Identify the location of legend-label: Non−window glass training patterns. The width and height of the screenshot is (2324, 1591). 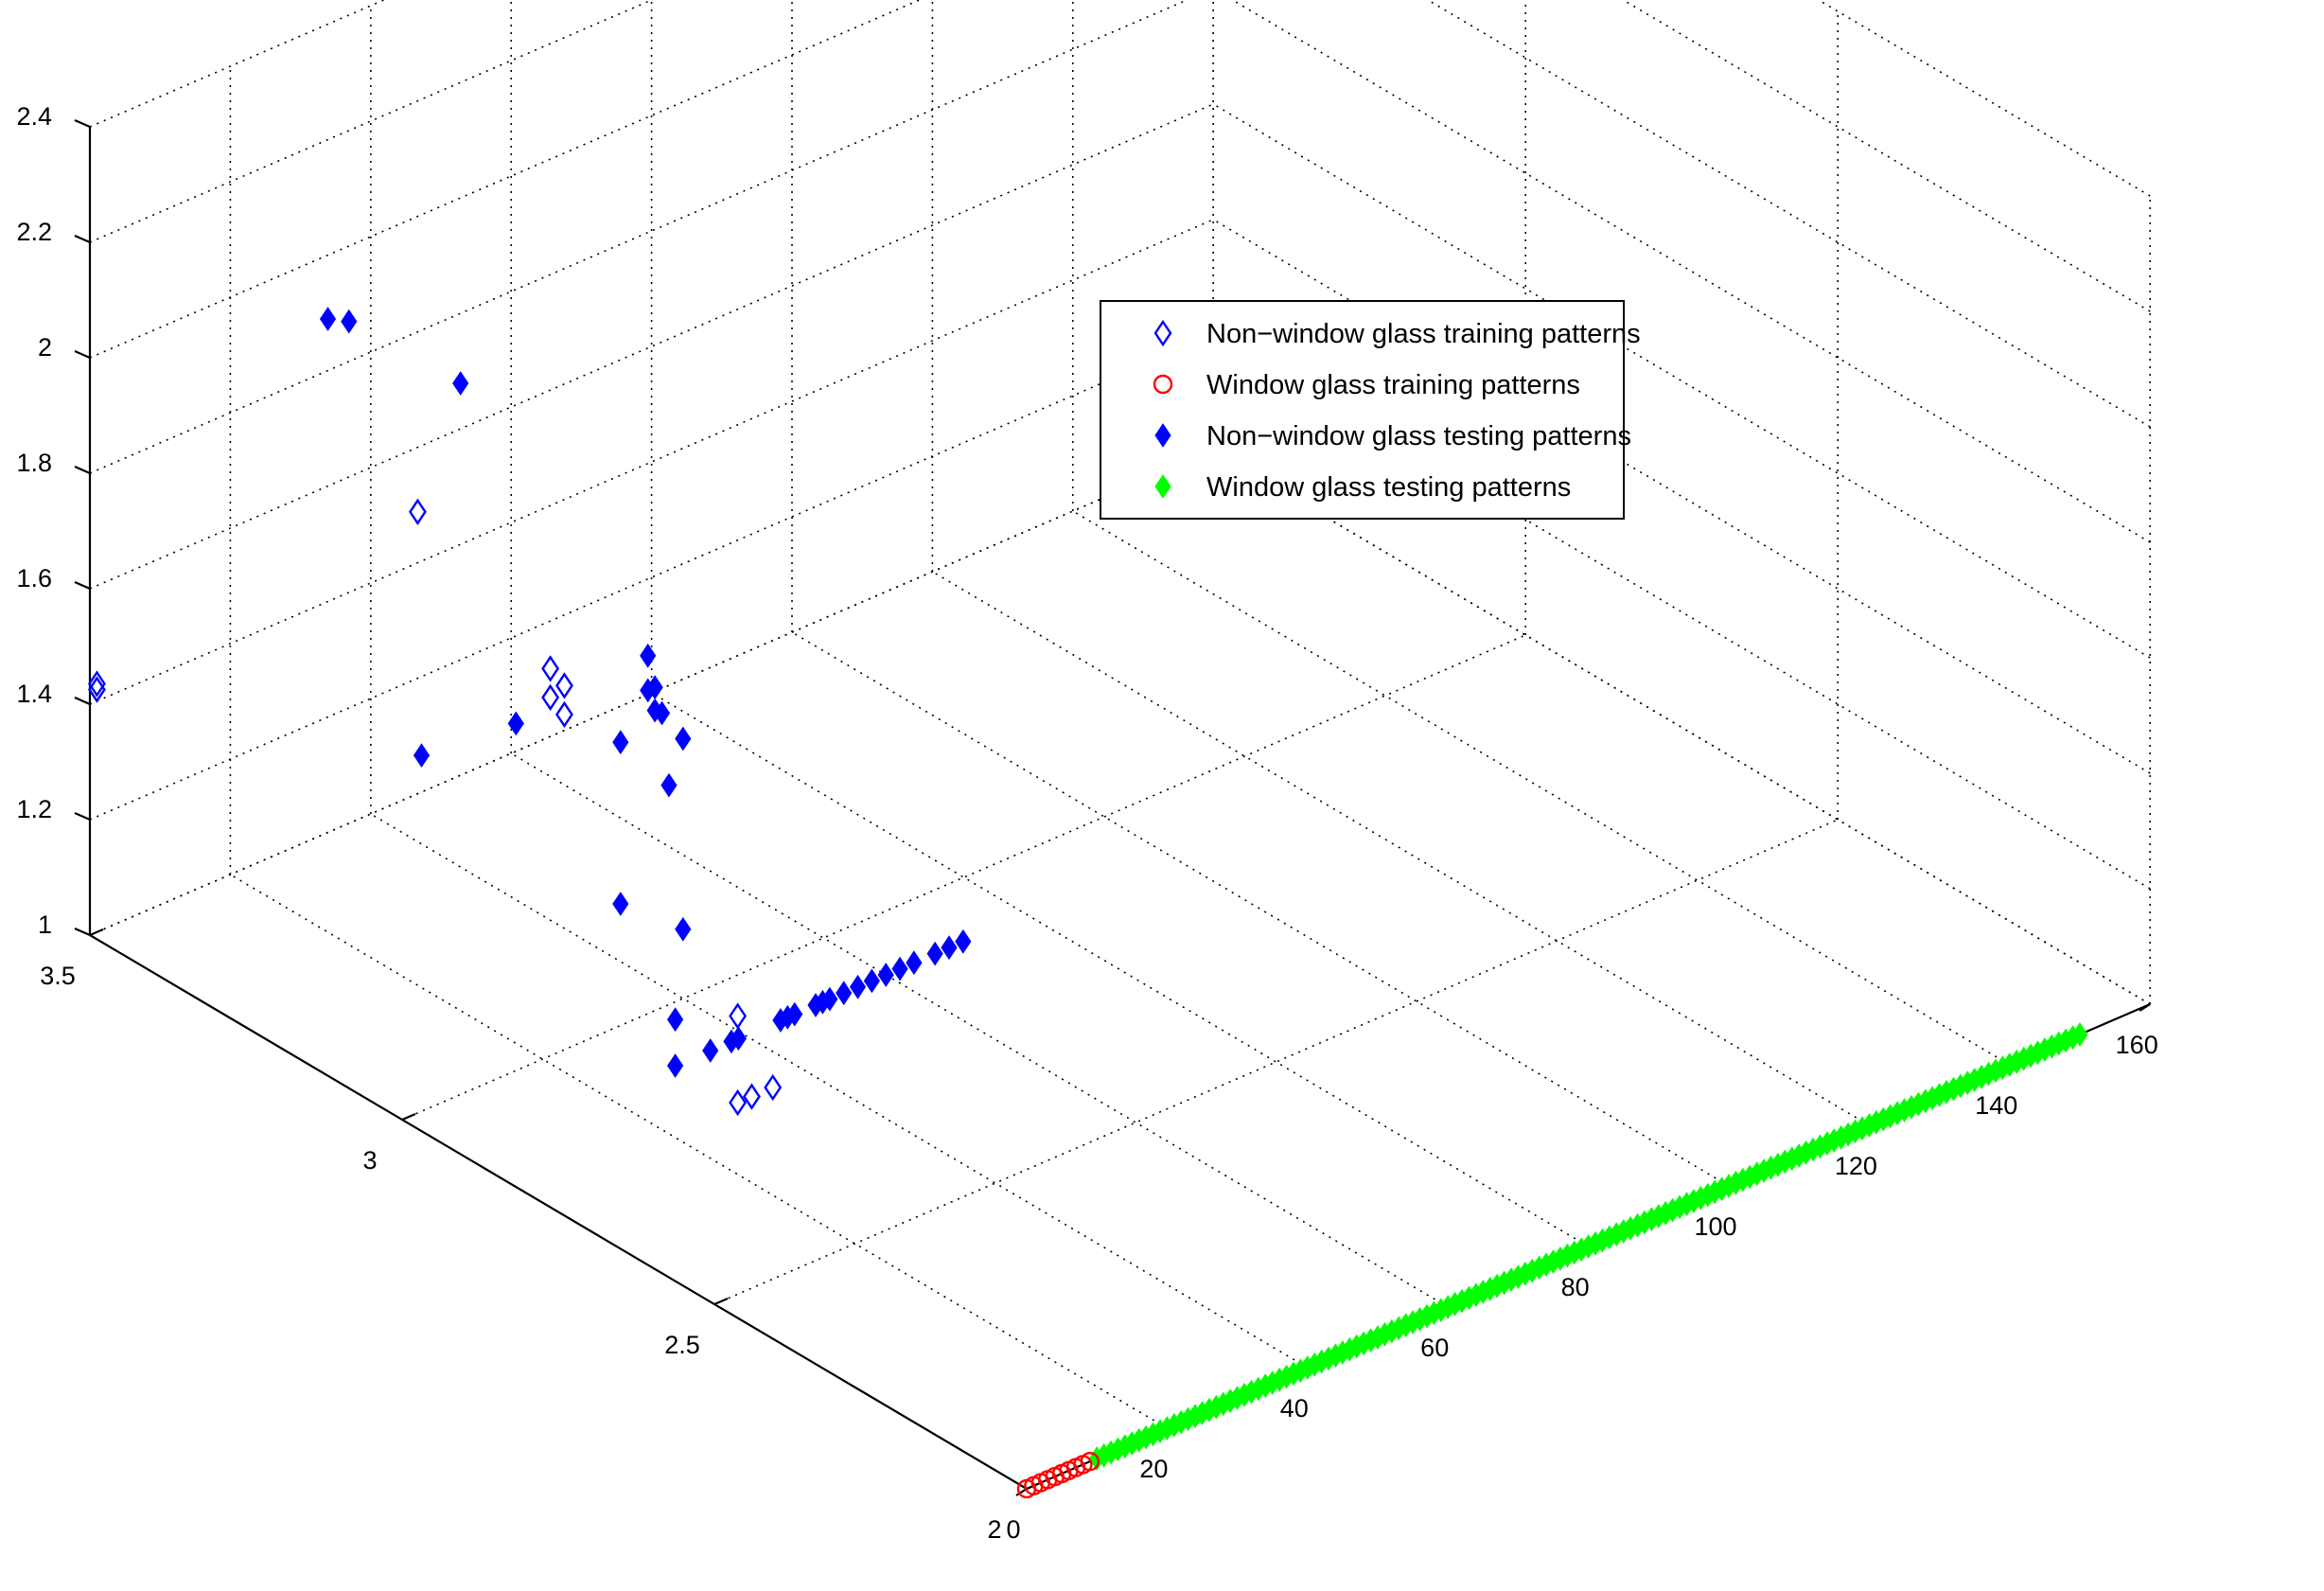
(1423, 334).